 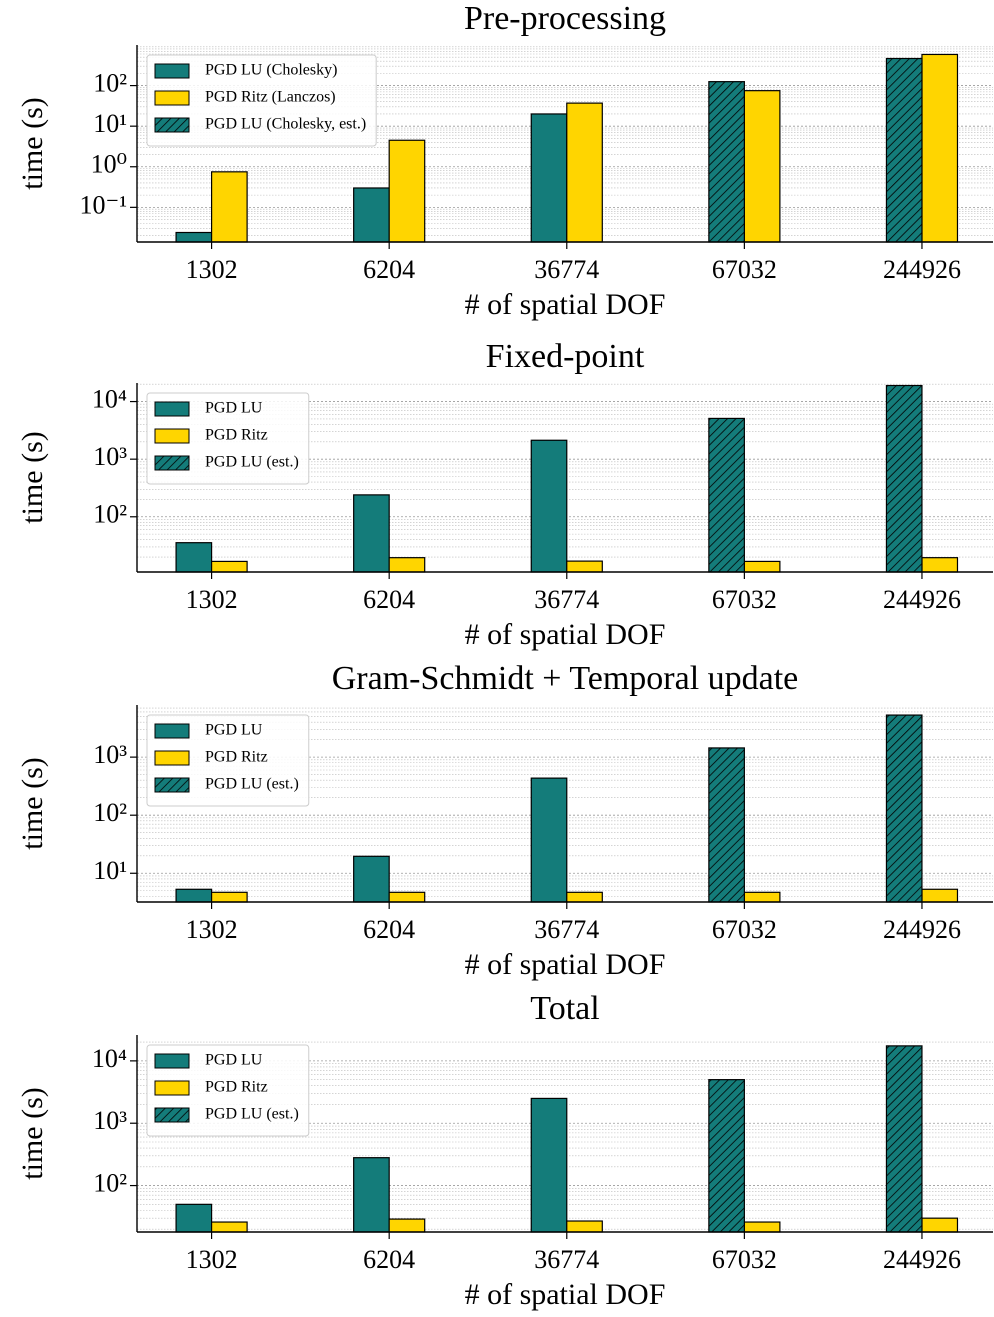 I want to click on chart-title: Gram-Schmidt + Temporal update, so click(x=565, y=678).